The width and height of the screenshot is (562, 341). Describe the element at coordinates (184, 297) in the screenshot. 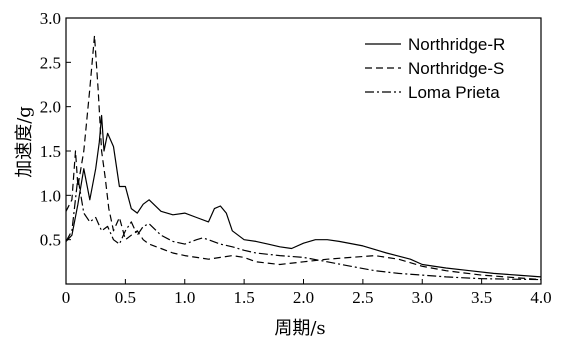

I see `x-tick-label: 1.0` at that location.